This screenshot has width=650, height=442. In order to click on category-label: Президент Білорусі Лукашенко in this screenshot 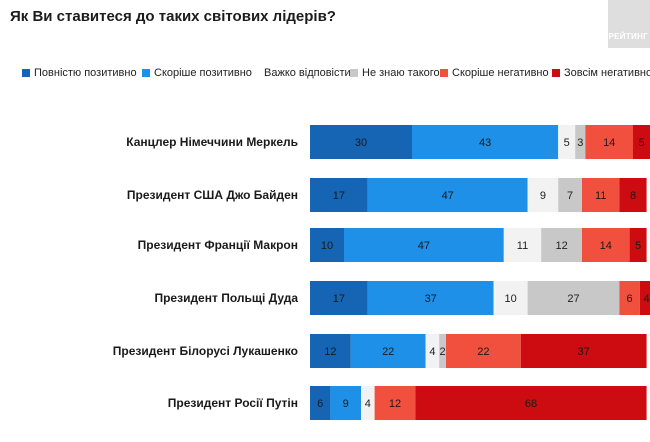, I will do `click(205, 351)`.